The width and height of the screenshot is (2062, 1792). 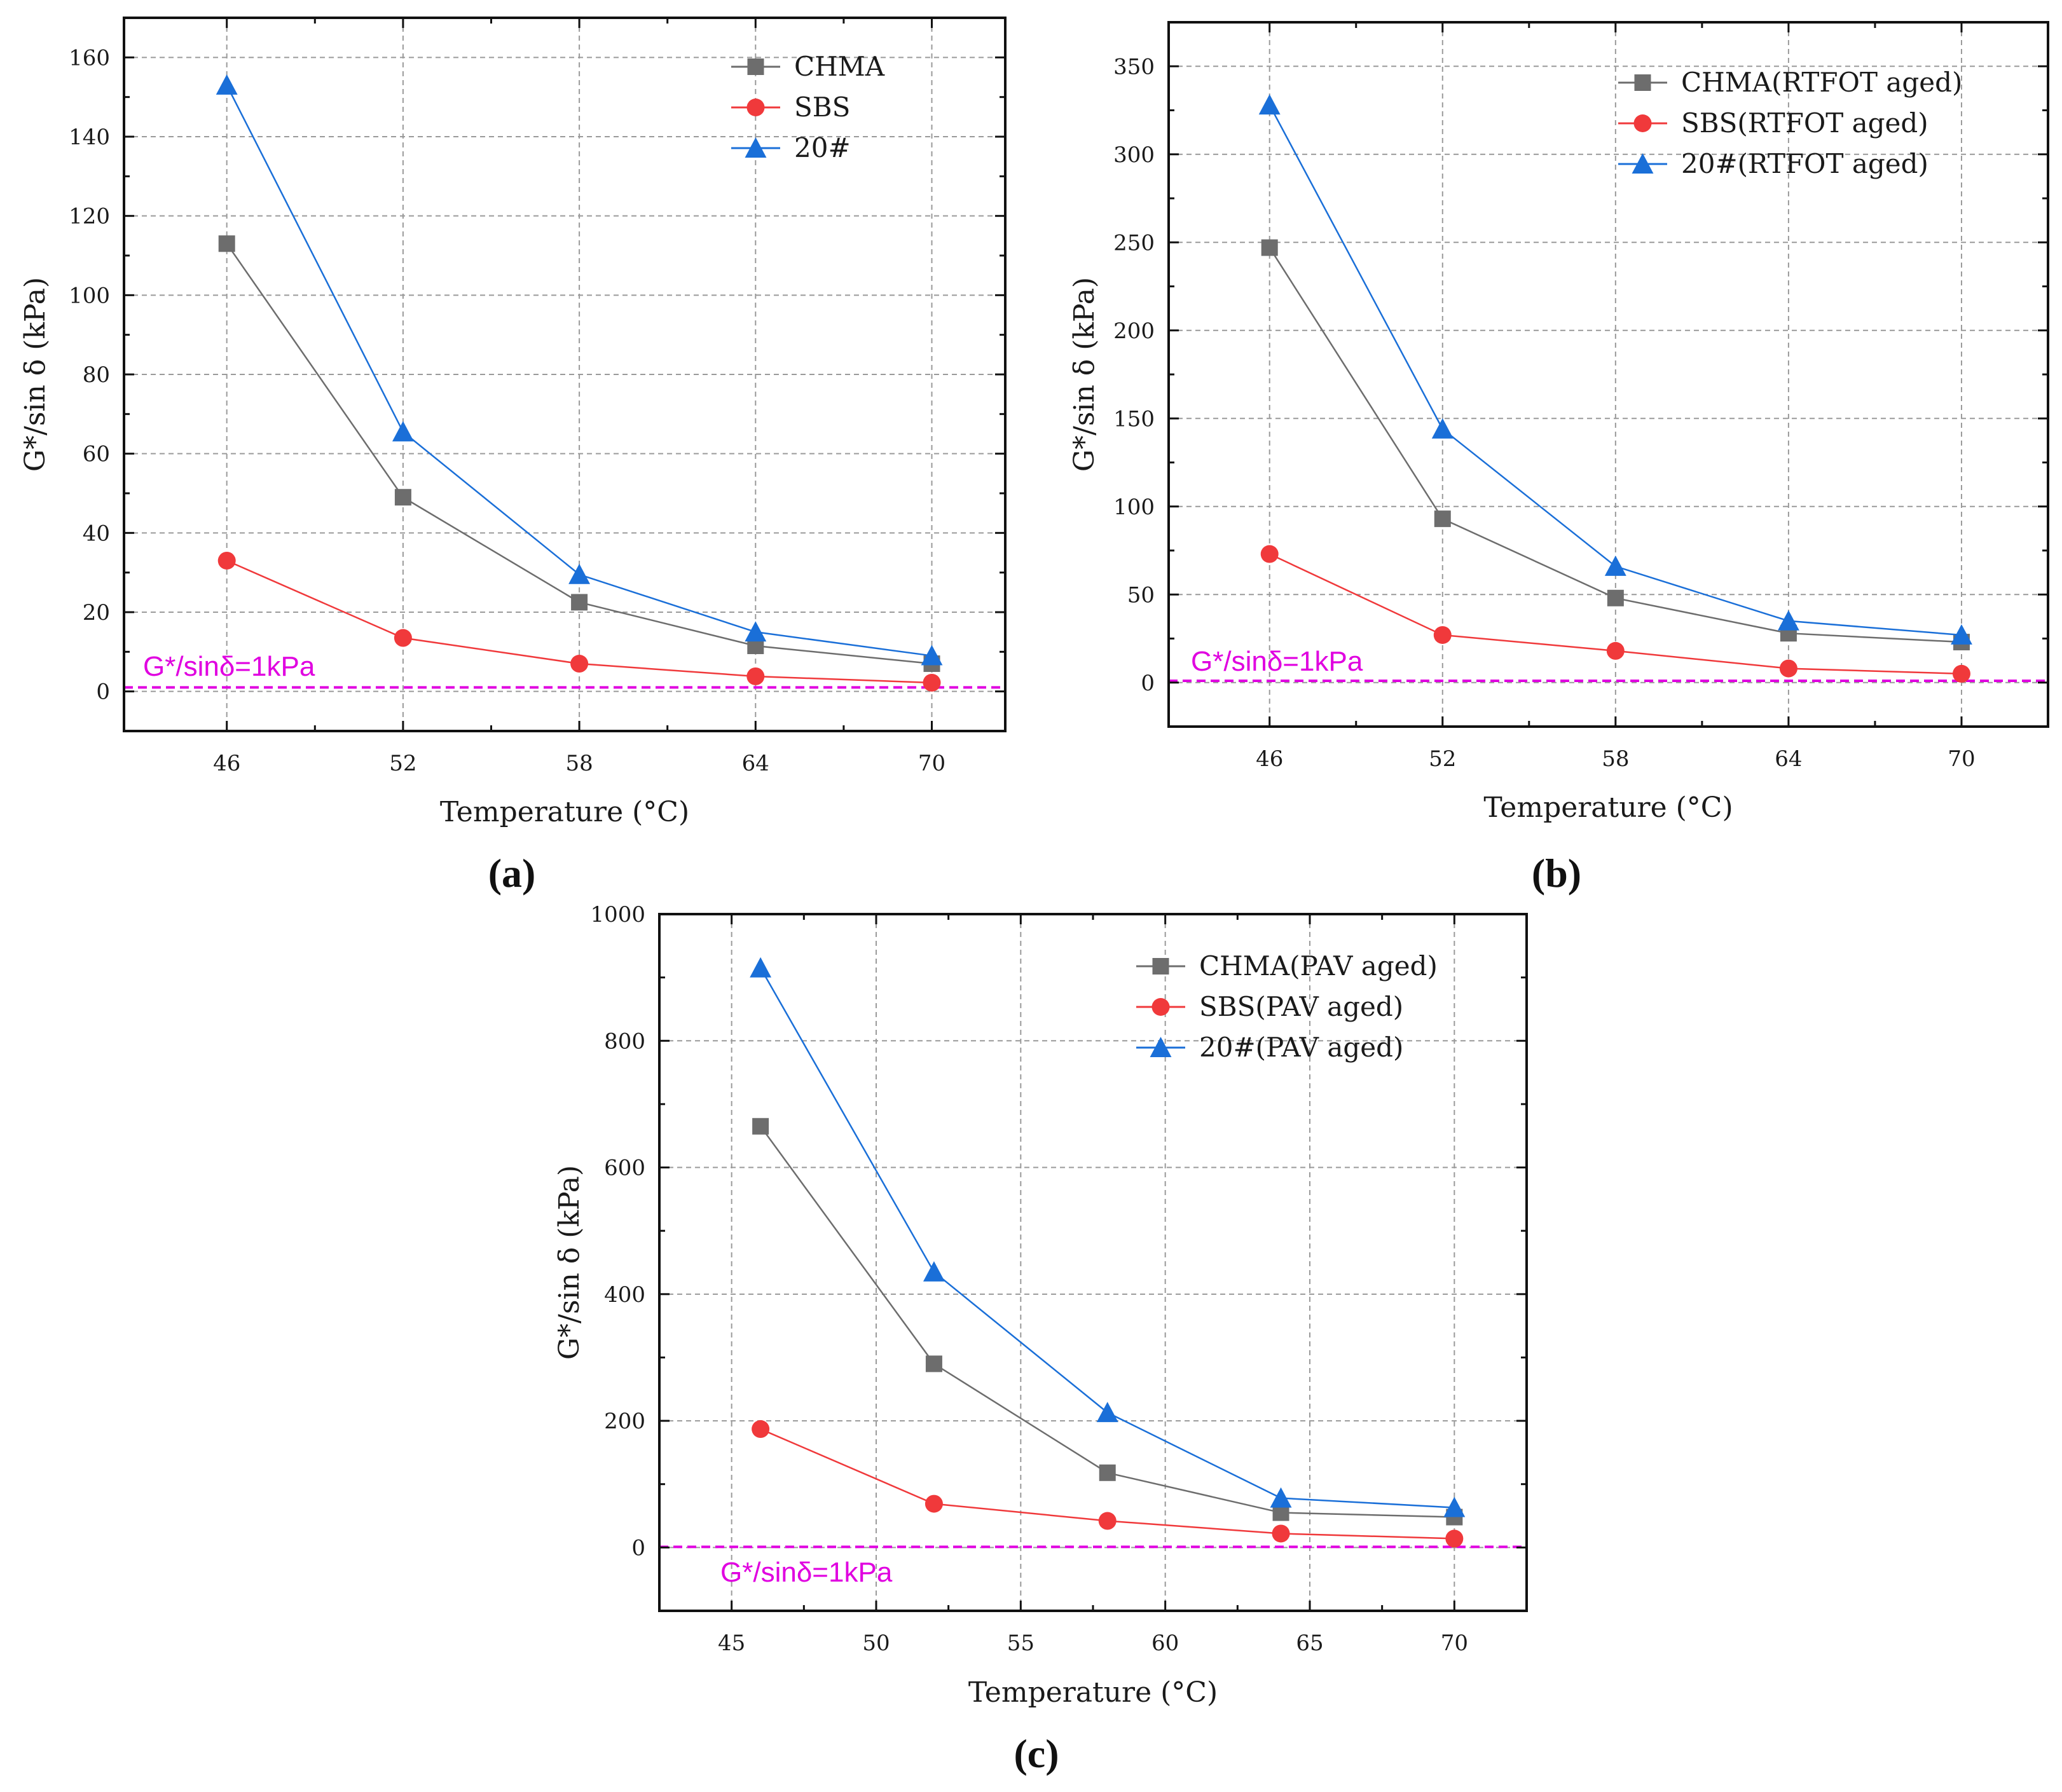 What do you see at coordinates (1301, 1006) in the screenshot?
I see `legend-label: SBS(PAV aged)` at bounding box center [1301, 1006].